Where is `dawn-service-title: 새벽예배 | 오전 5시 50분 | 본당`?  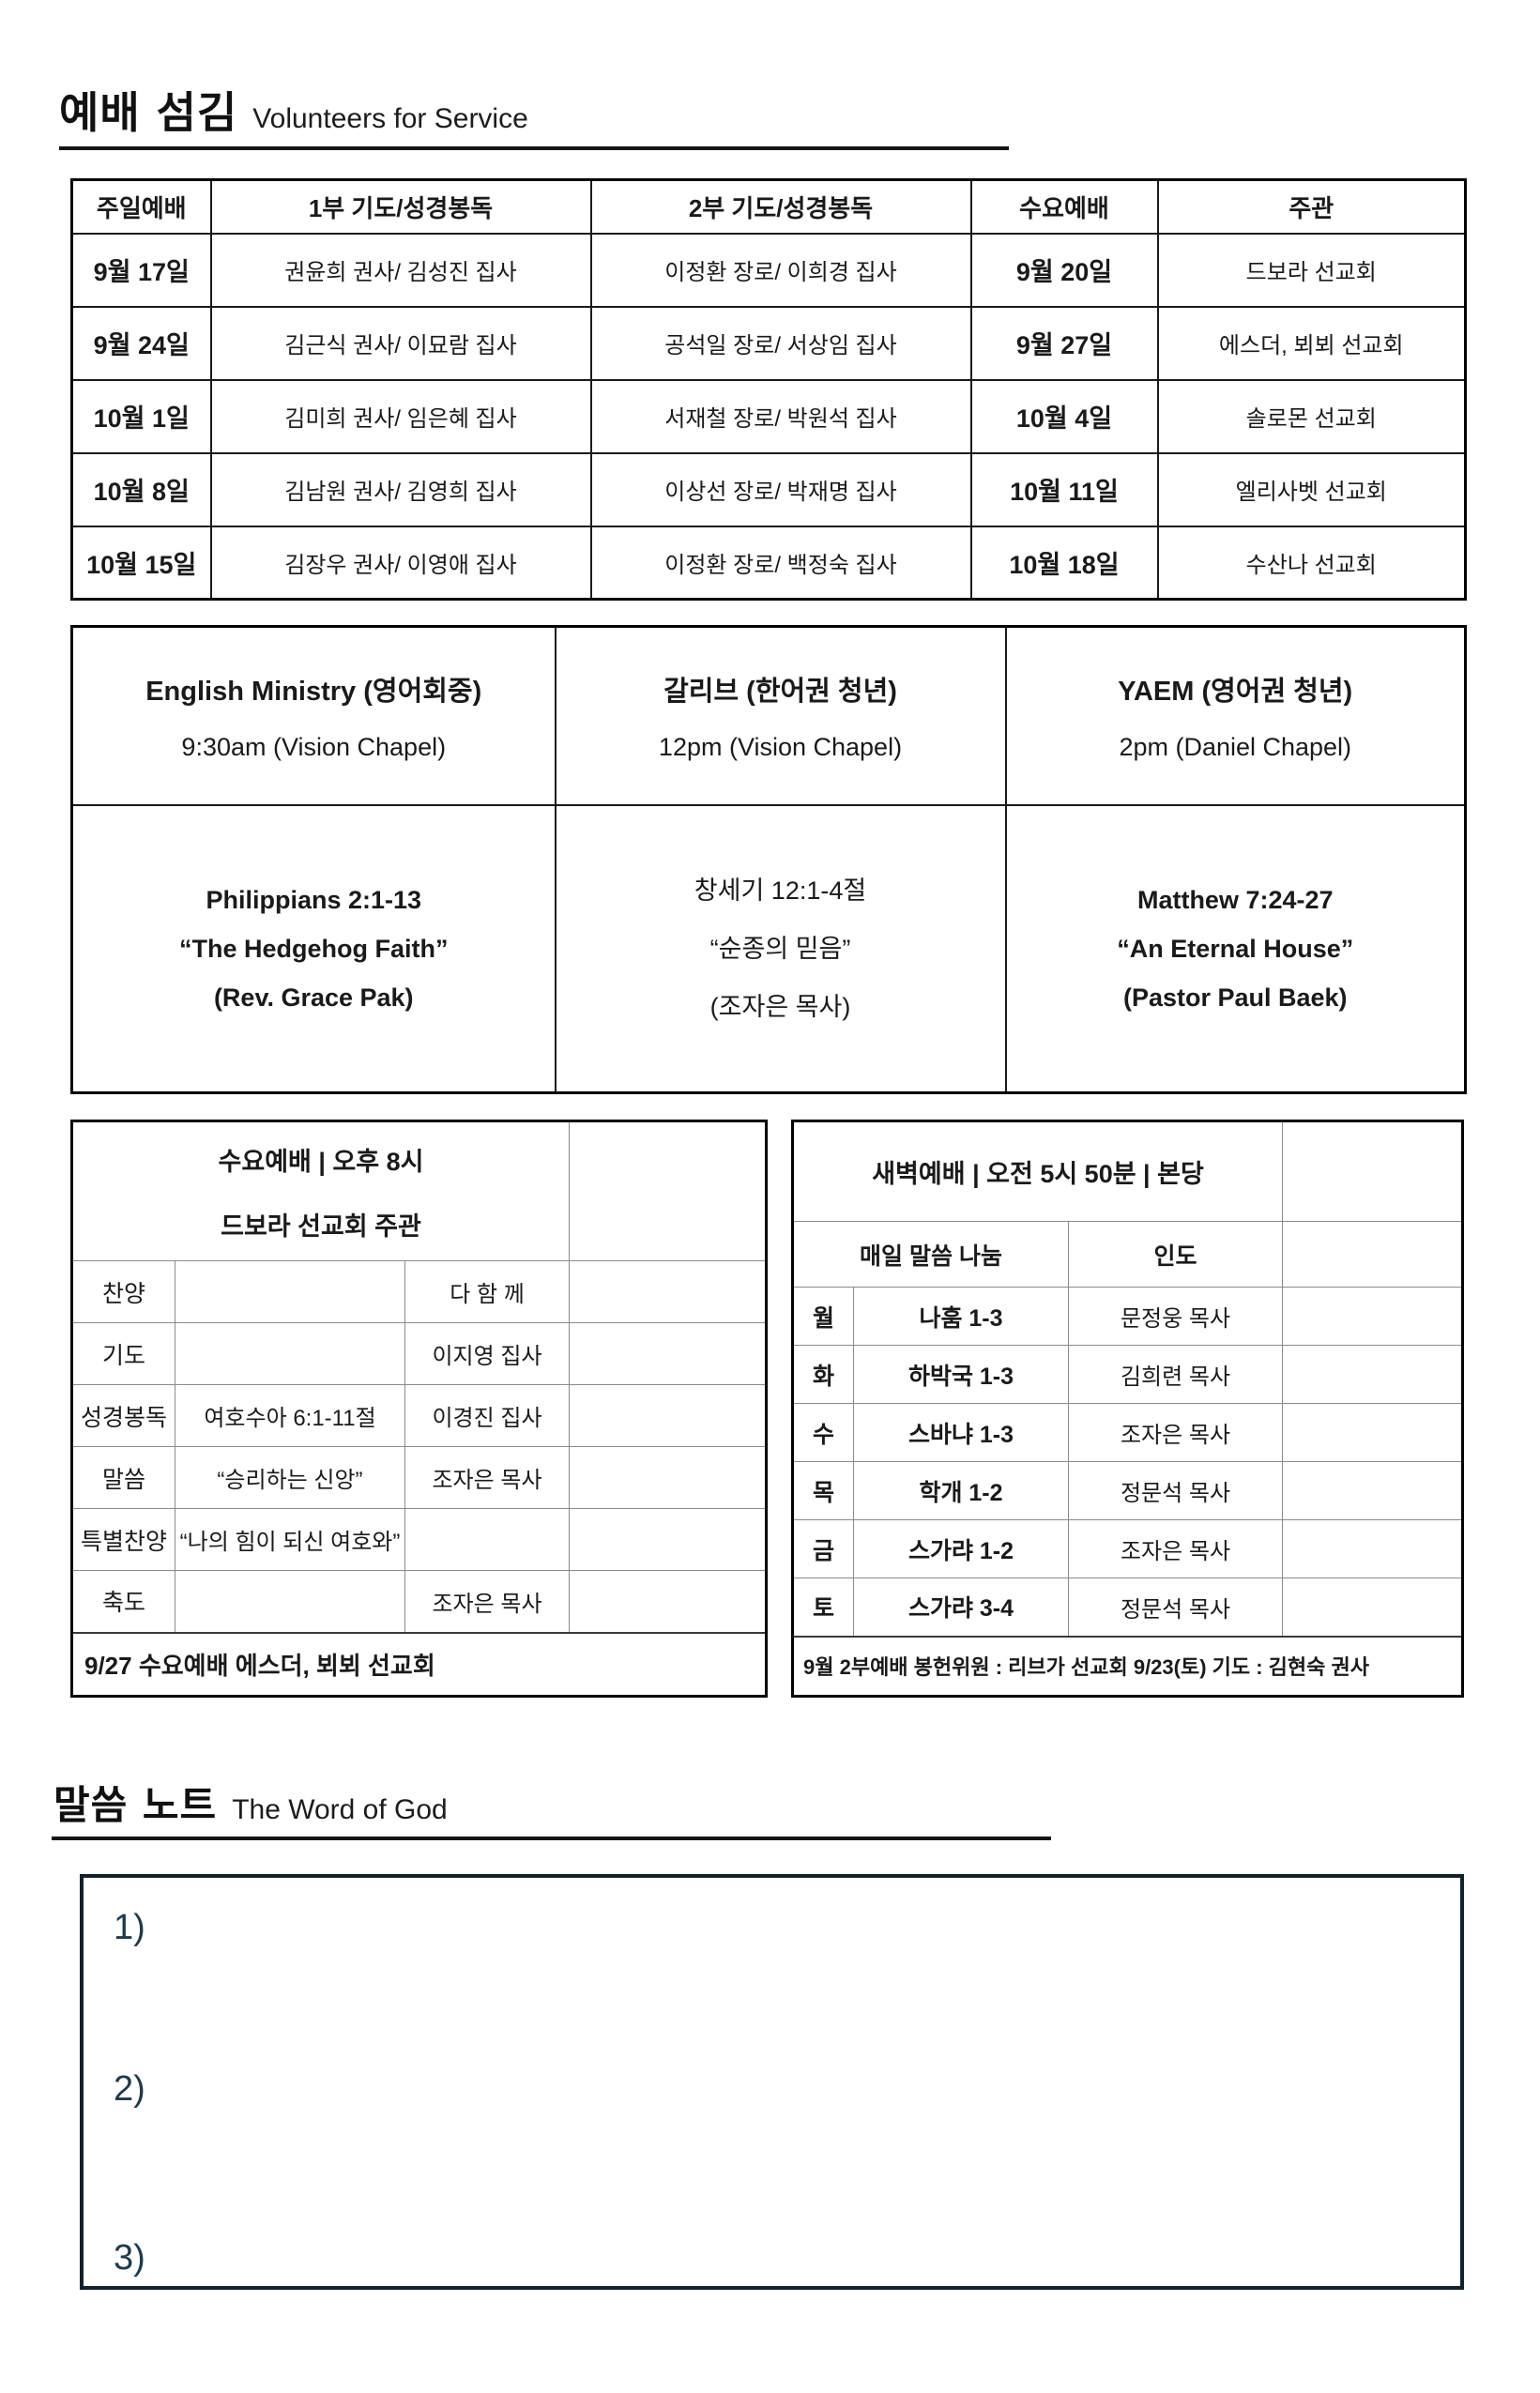
dawn-service-title: 새벽예배 | 오전 5시 50분 | 본당 is located at coordinates (1037, 1171).